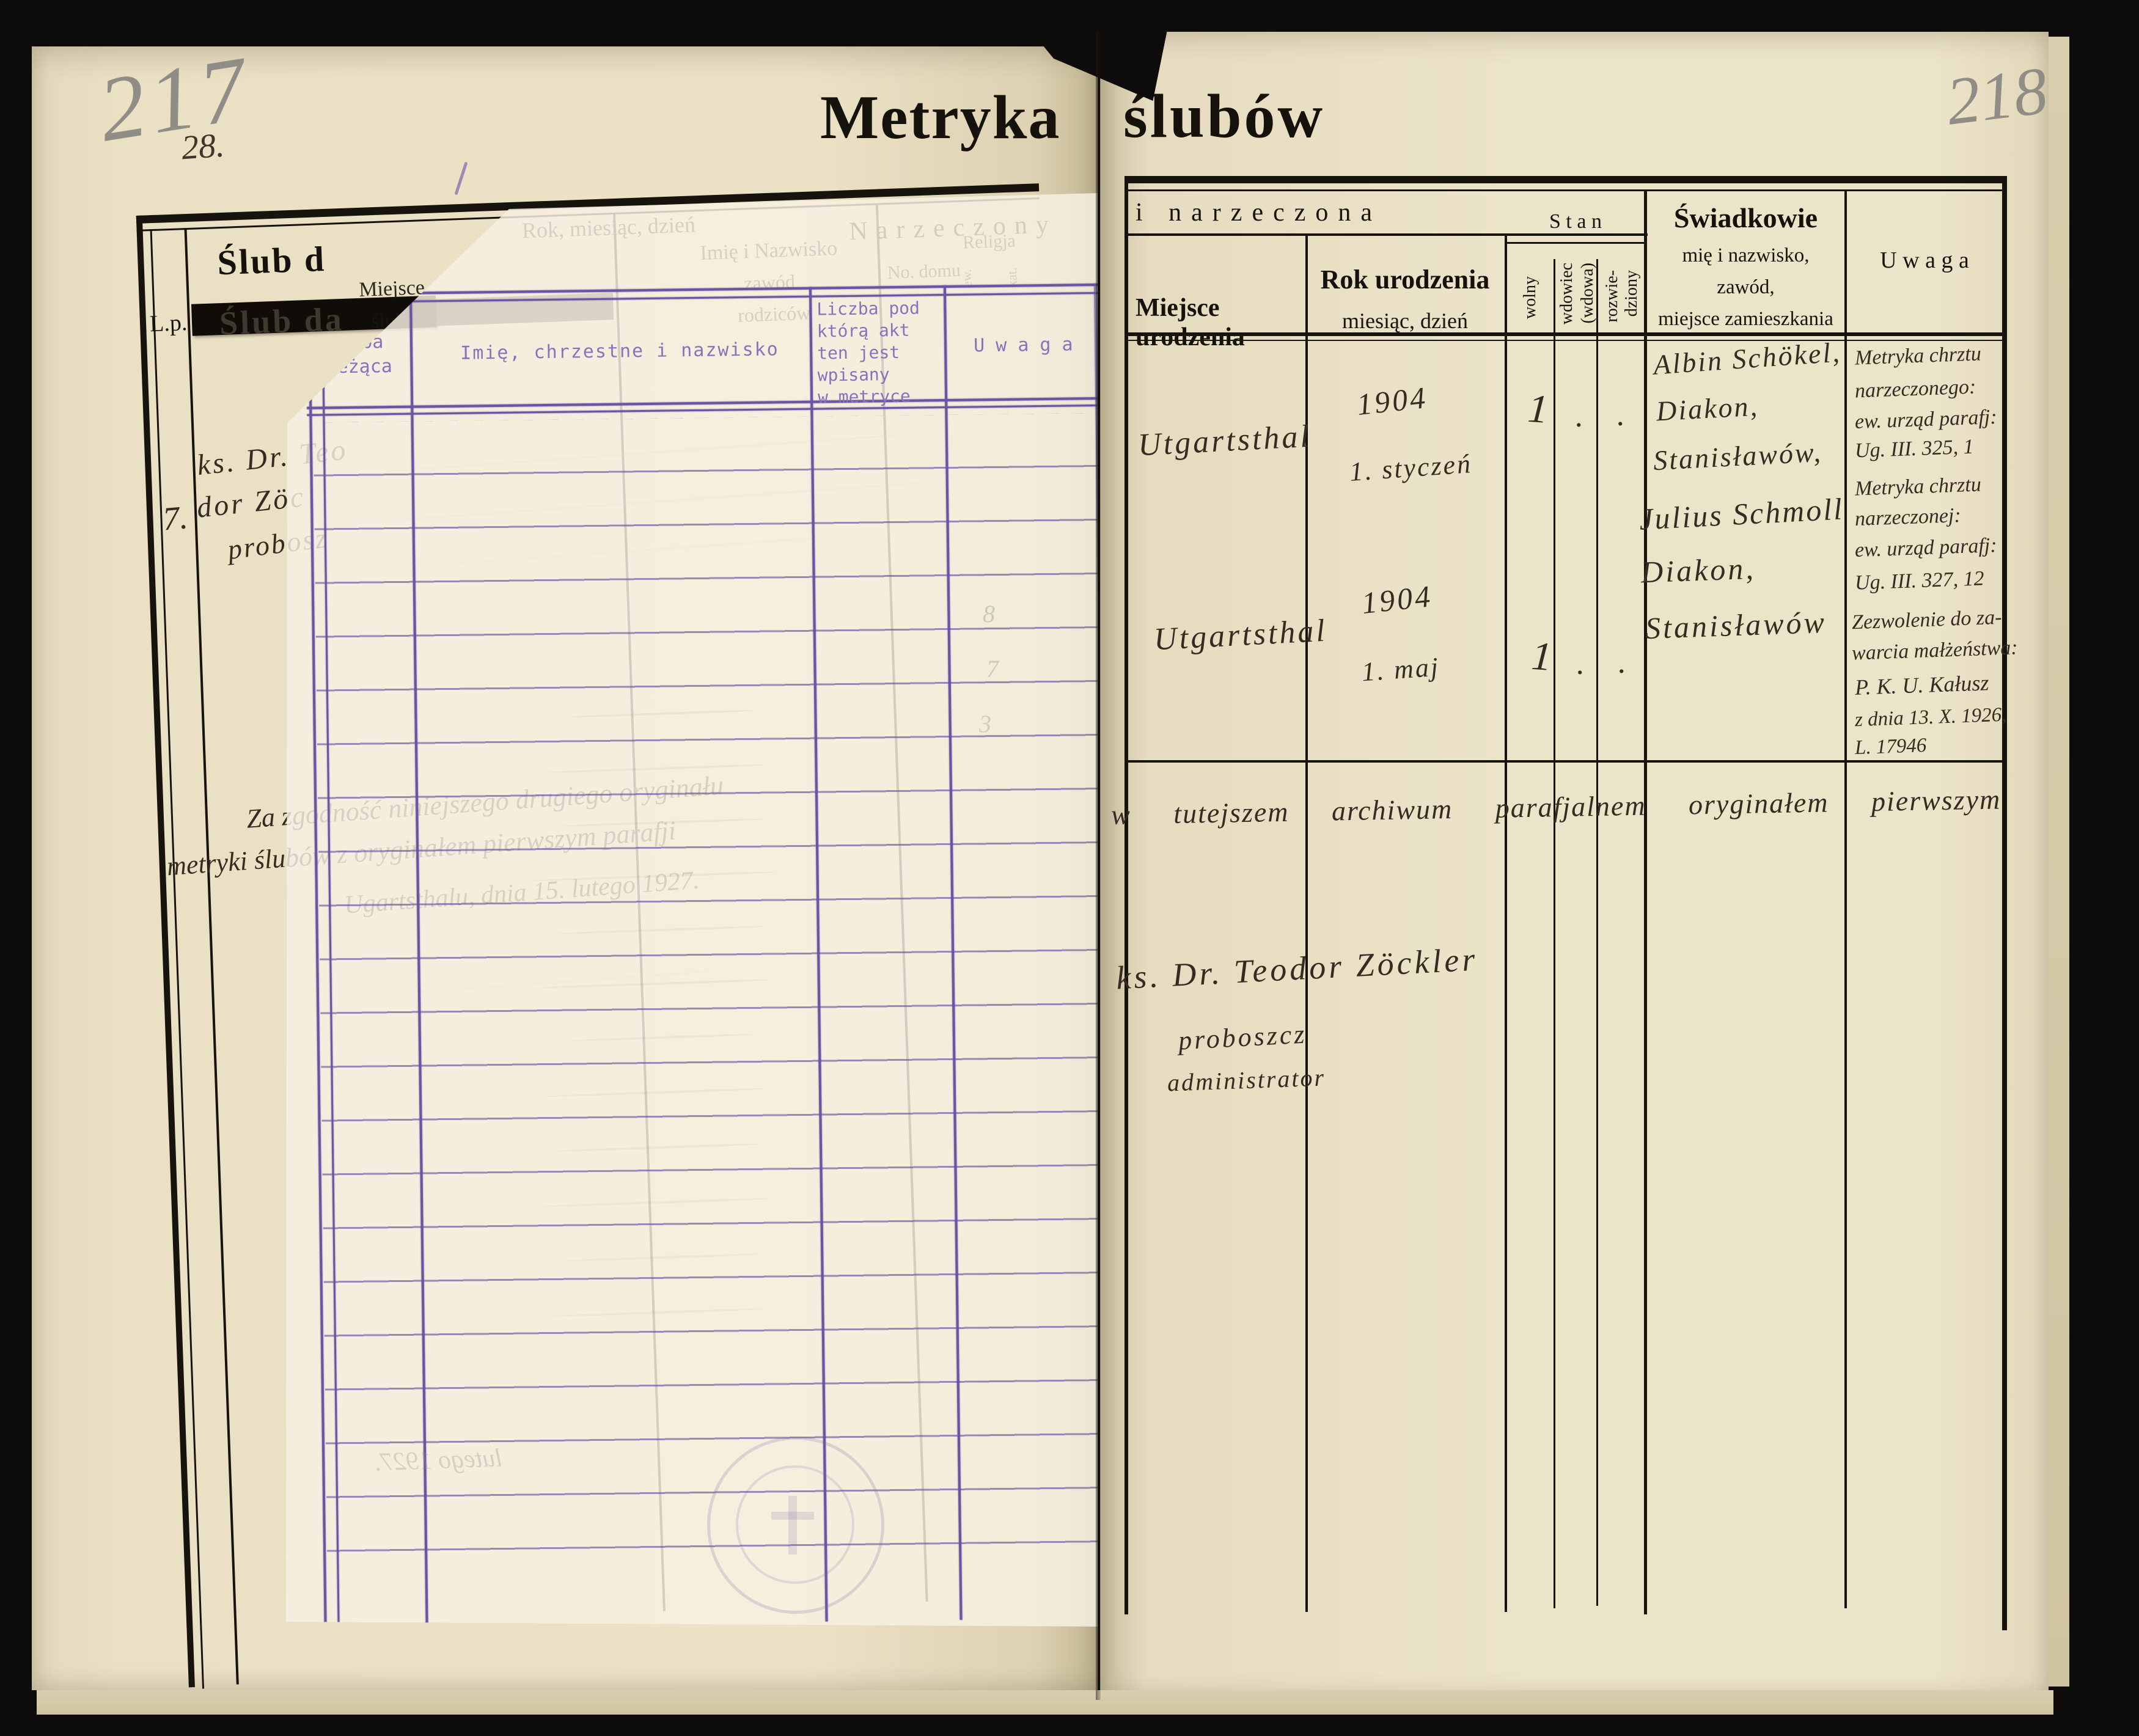 The image size is (2139, 1736). Describe the element at coordinates (1736, 625) in the screenshot. I see `witness-line: Stanisławów` at that location.